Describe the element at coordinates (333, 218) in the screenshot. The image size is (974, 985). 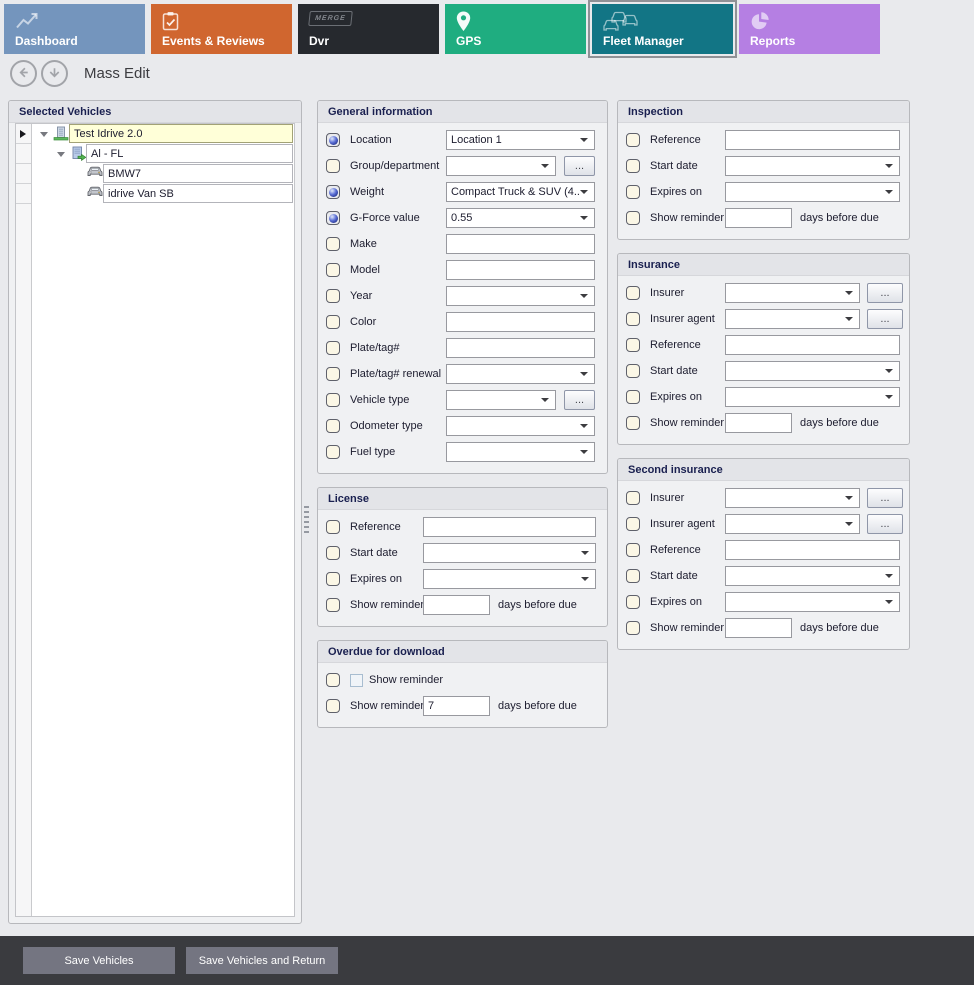
I see `g-force-value-apply-checkbox` at that location.